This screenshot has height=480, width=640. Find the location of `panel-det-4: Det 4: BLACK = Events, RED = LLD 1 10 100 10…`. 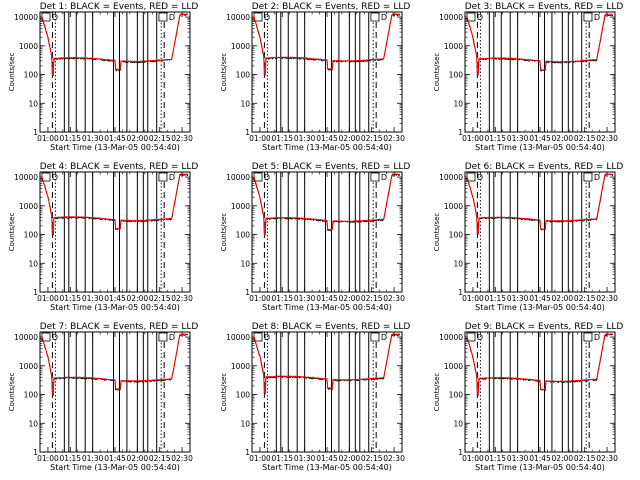

panel-det-4: Det 4: BLACK = Events, RED = LLD 1 10 100 10… is located at coordinates (103, 237).